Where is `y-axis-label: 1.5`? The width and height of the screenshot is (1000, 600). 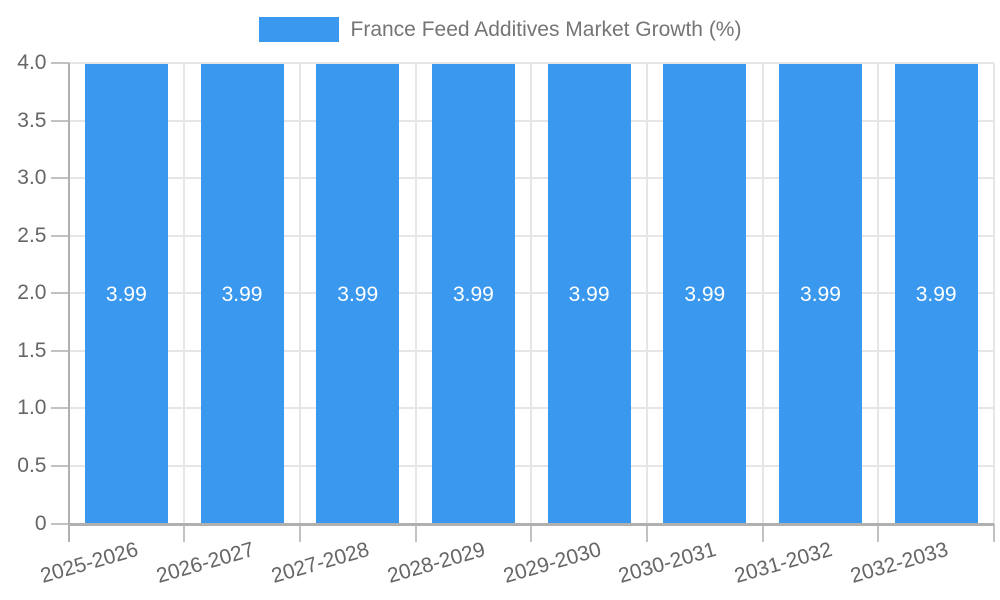 y-axis-label: 1.5 is located at coordinates (32, 350).